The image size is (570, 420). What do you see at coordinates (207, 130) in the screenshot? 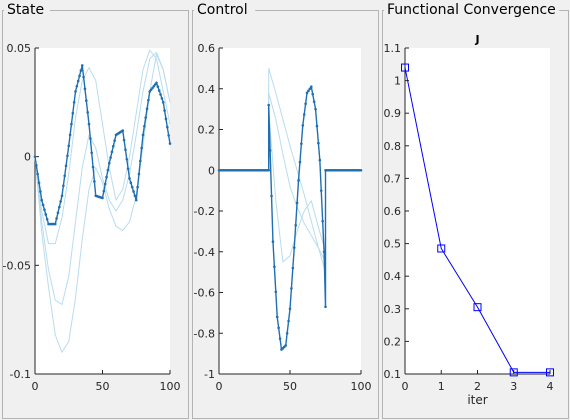
I see `y-tick-label: 0.2` at bounding box center [207, 130].